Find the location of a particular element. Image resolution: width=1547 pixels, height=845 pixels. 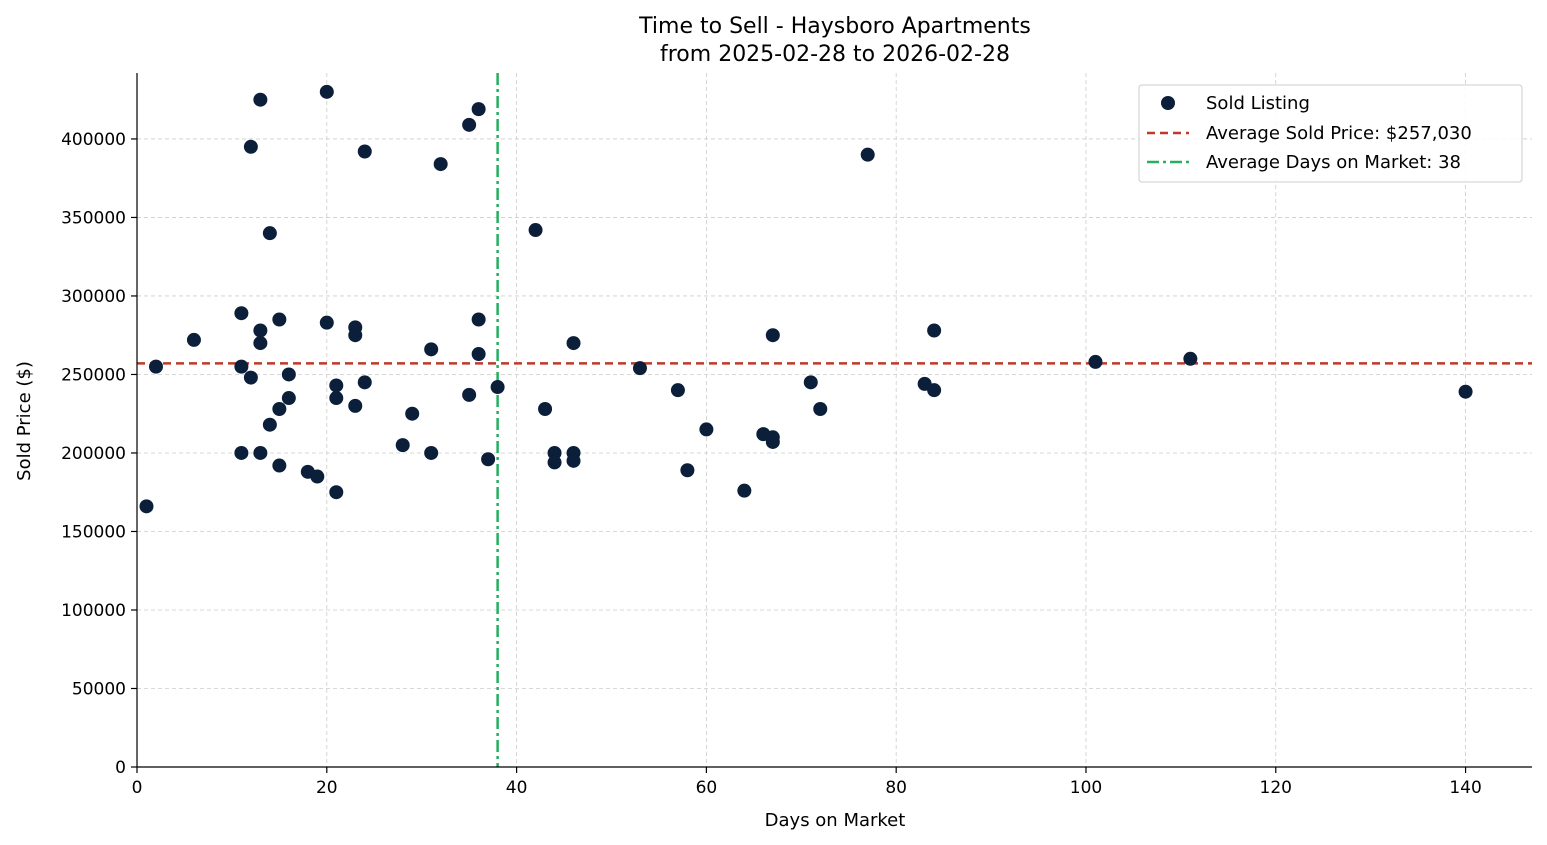

legend-marker-sold-listing is located at coordinates (1168, 103).